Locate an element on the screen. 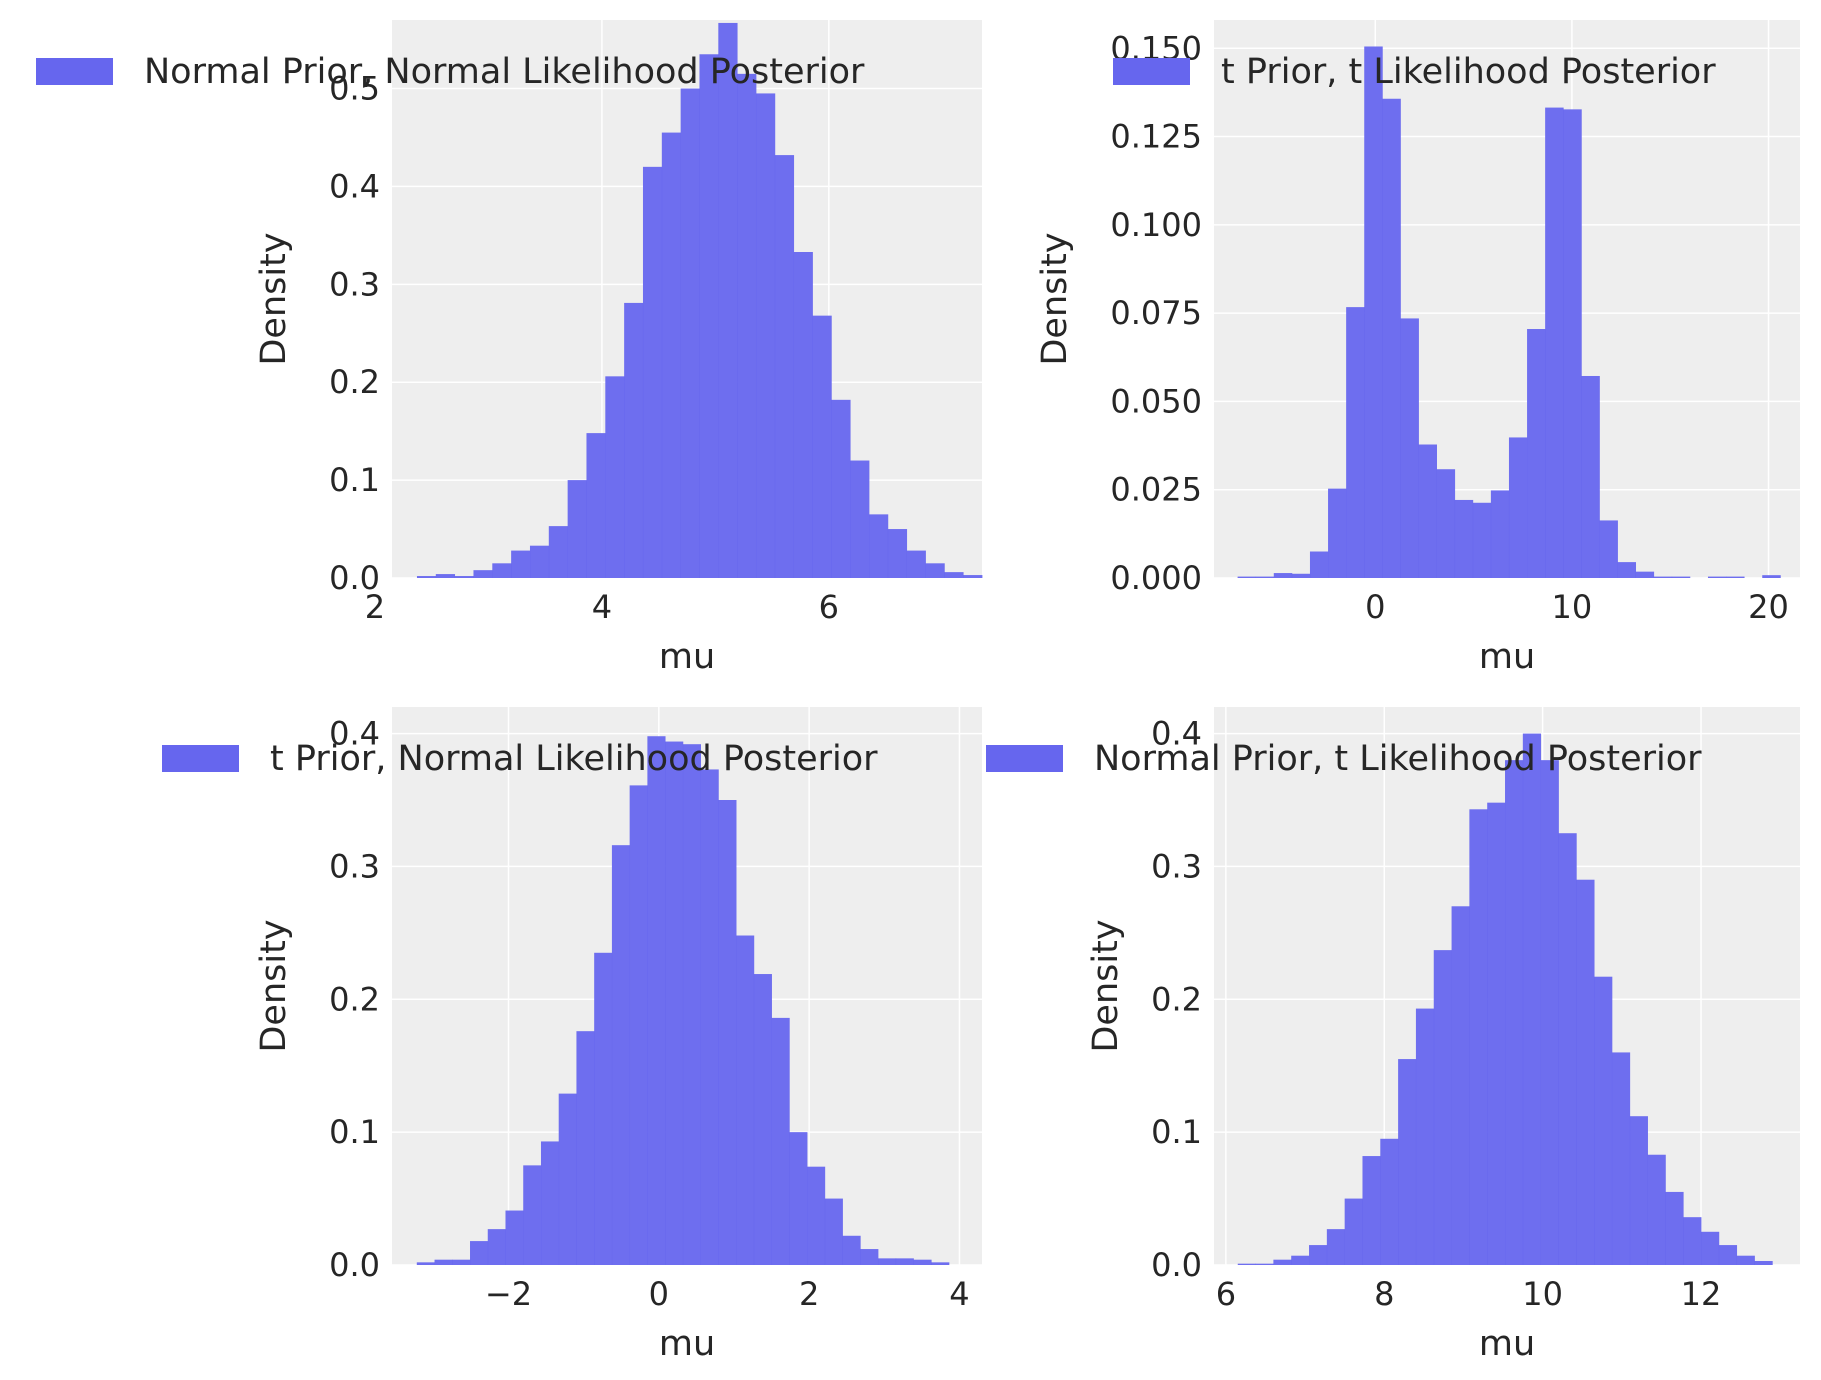 This screenshot has height=1380, width=1821. y-tick-label: 0.125 is located at coordinates (1156, 137).